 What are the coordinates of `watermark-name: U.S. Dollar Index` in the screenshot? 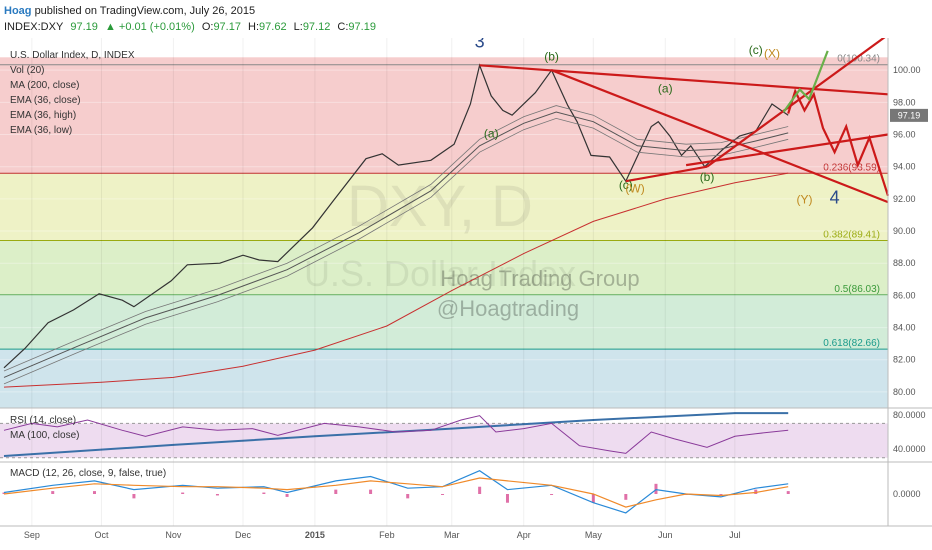 It's located at (440, 273).